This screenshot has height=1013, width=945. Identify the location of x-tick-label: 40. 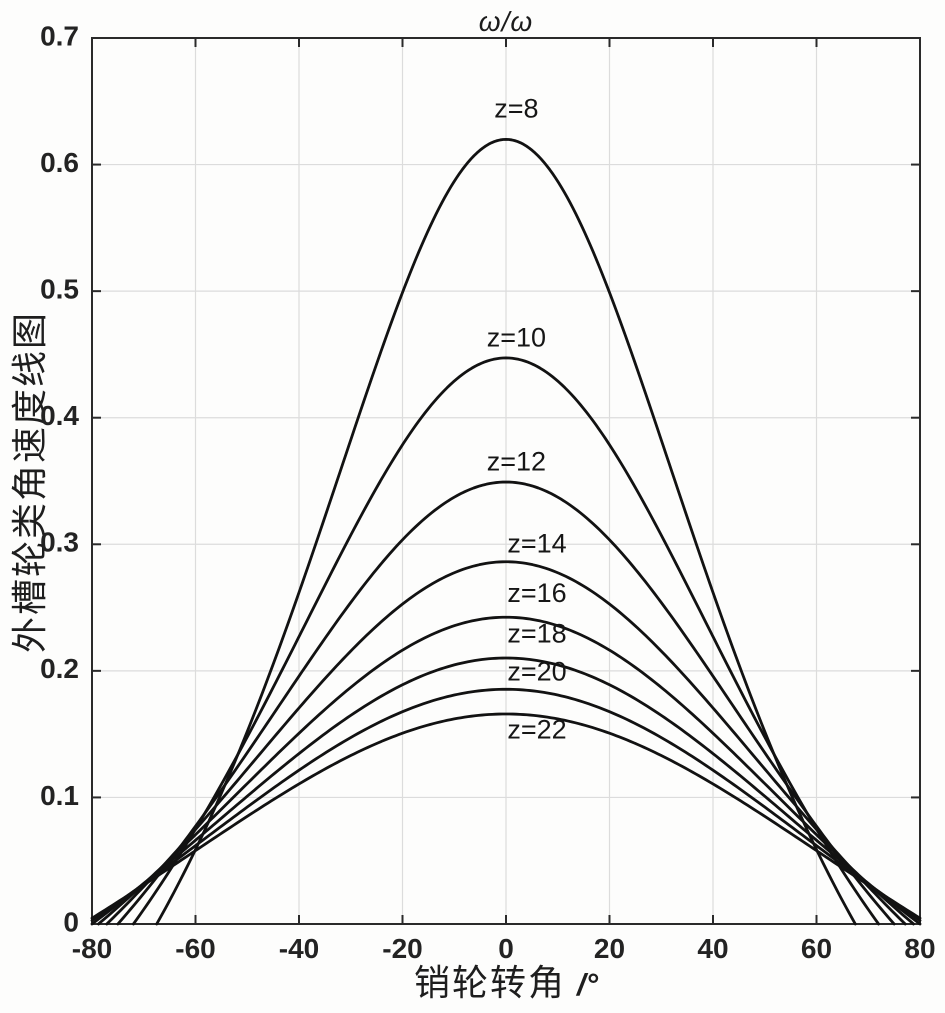
(712, 948).